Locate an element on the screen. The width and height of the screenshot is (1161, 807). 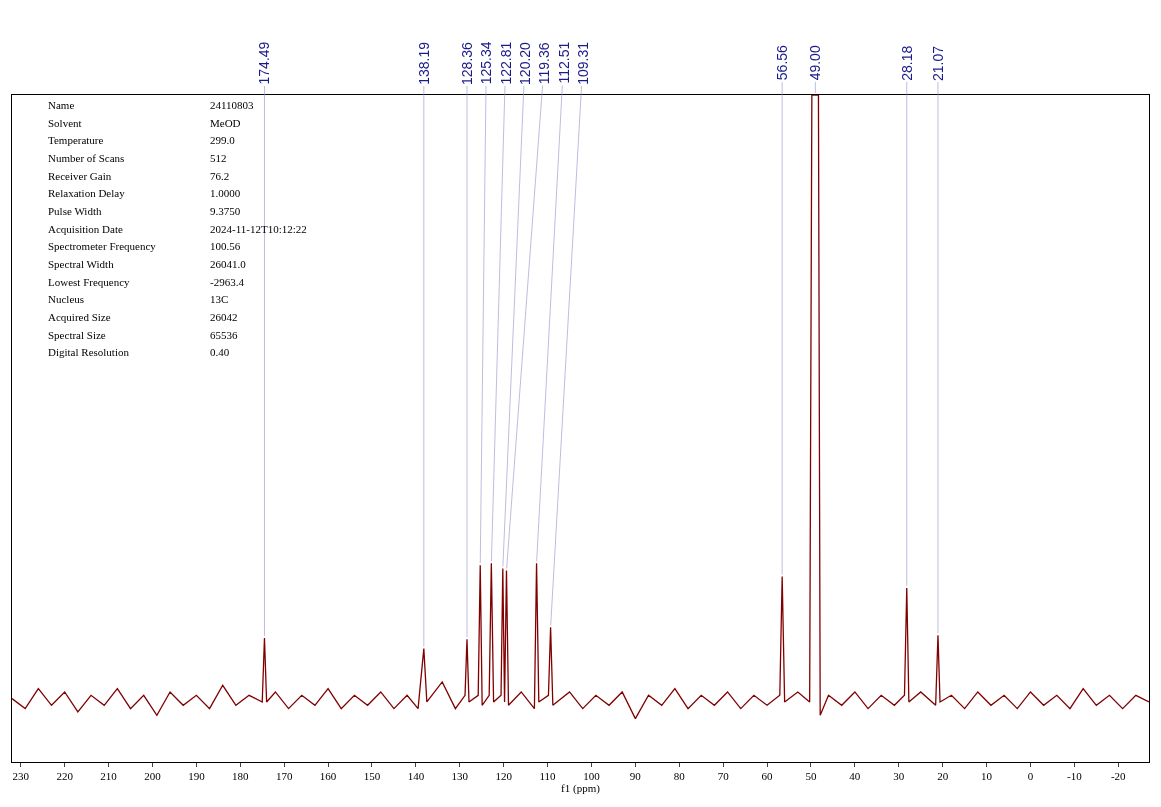
annotation: 109.31 is located at coordinates (582, 63).